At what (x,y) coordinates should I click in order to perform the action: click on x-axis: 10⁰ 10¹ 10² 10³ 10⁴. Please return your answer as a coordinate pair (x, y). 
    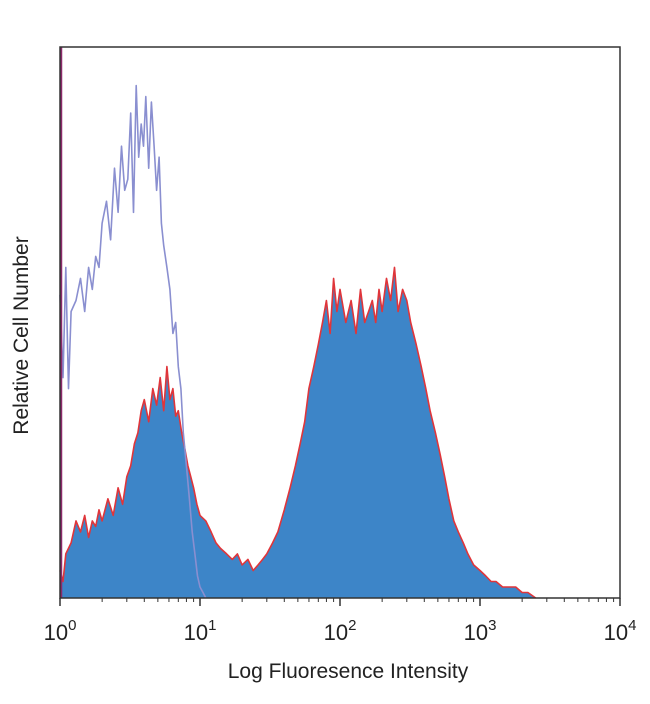
    Looking at the image, I should click on (340, 621).